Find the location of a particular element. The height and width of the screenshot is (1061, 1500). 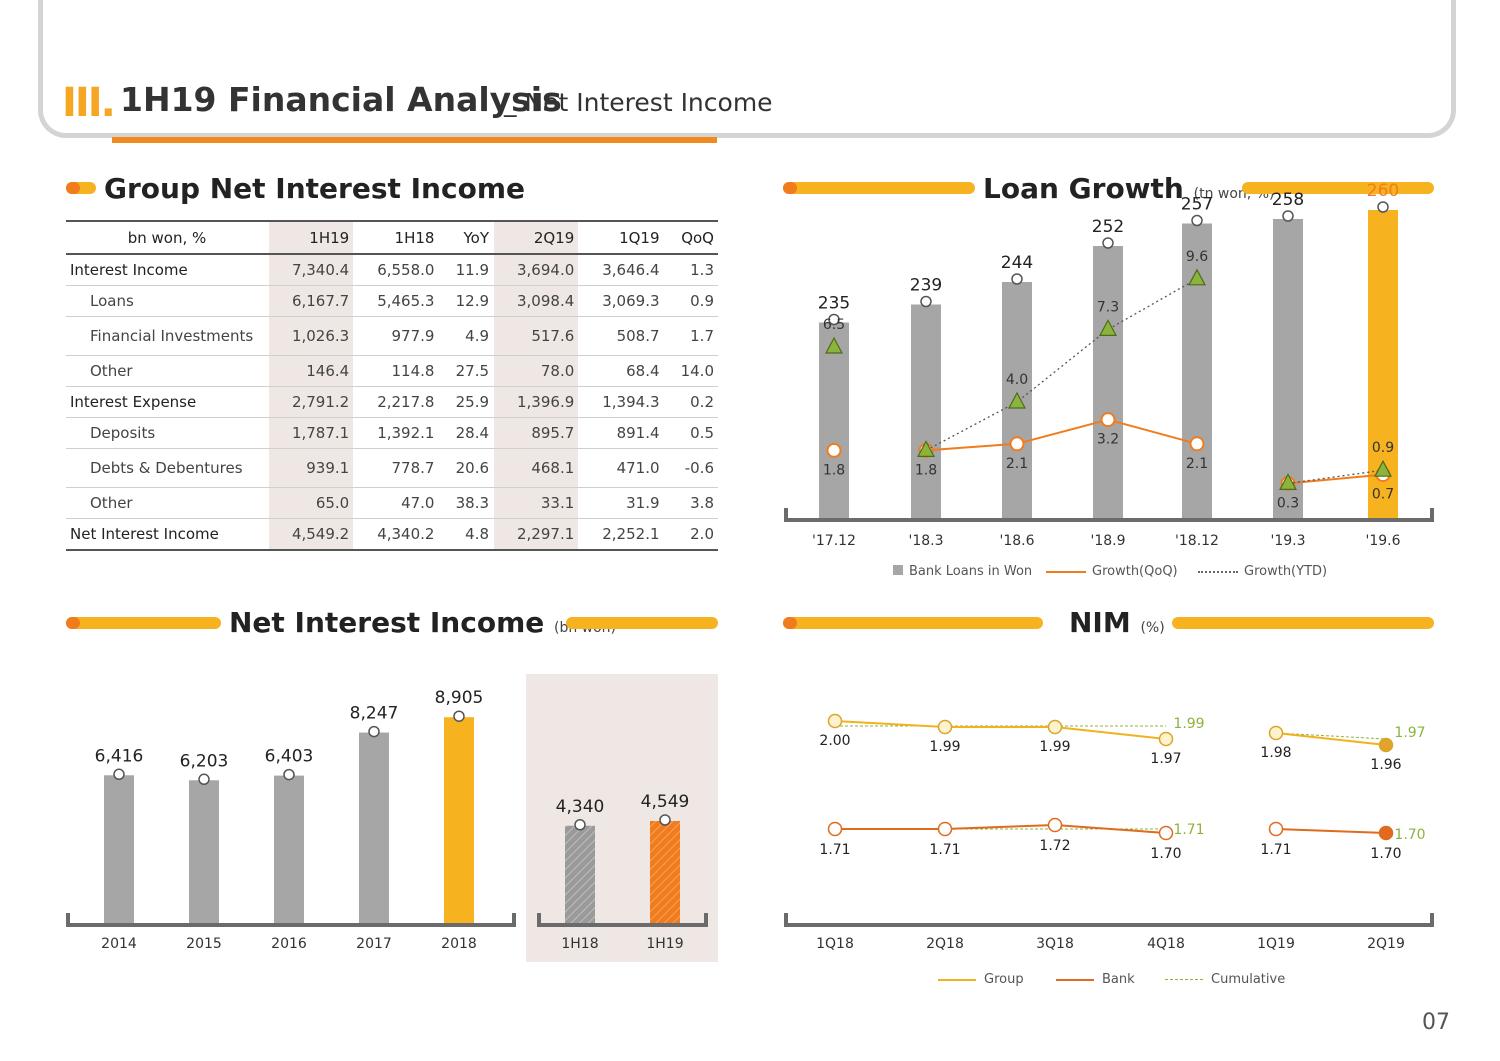

page-subtitle: _ Net Interest Income is located at coordinates (638, 102).